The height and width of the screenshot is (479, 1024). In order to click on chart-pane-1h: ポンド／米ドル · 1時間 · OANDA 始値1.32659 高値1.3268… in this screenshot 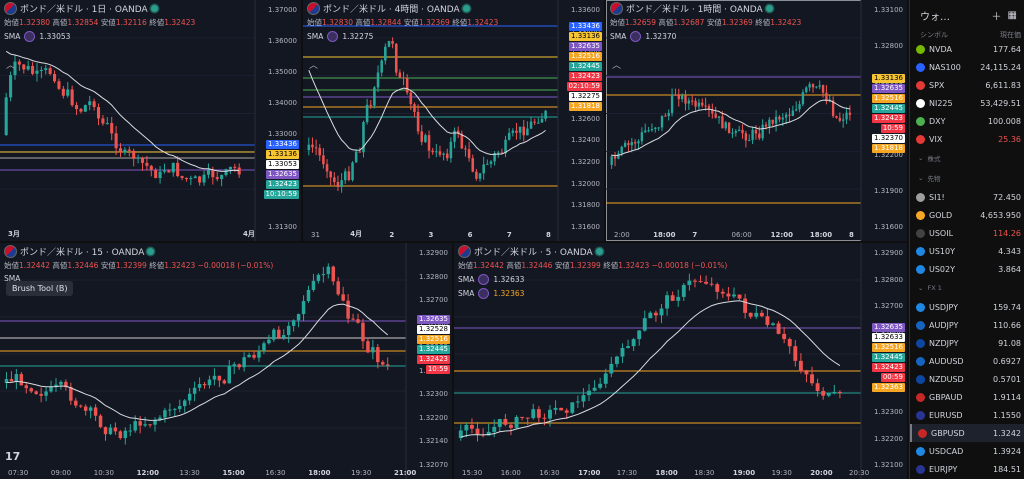, I will do `click(756, 120)`.